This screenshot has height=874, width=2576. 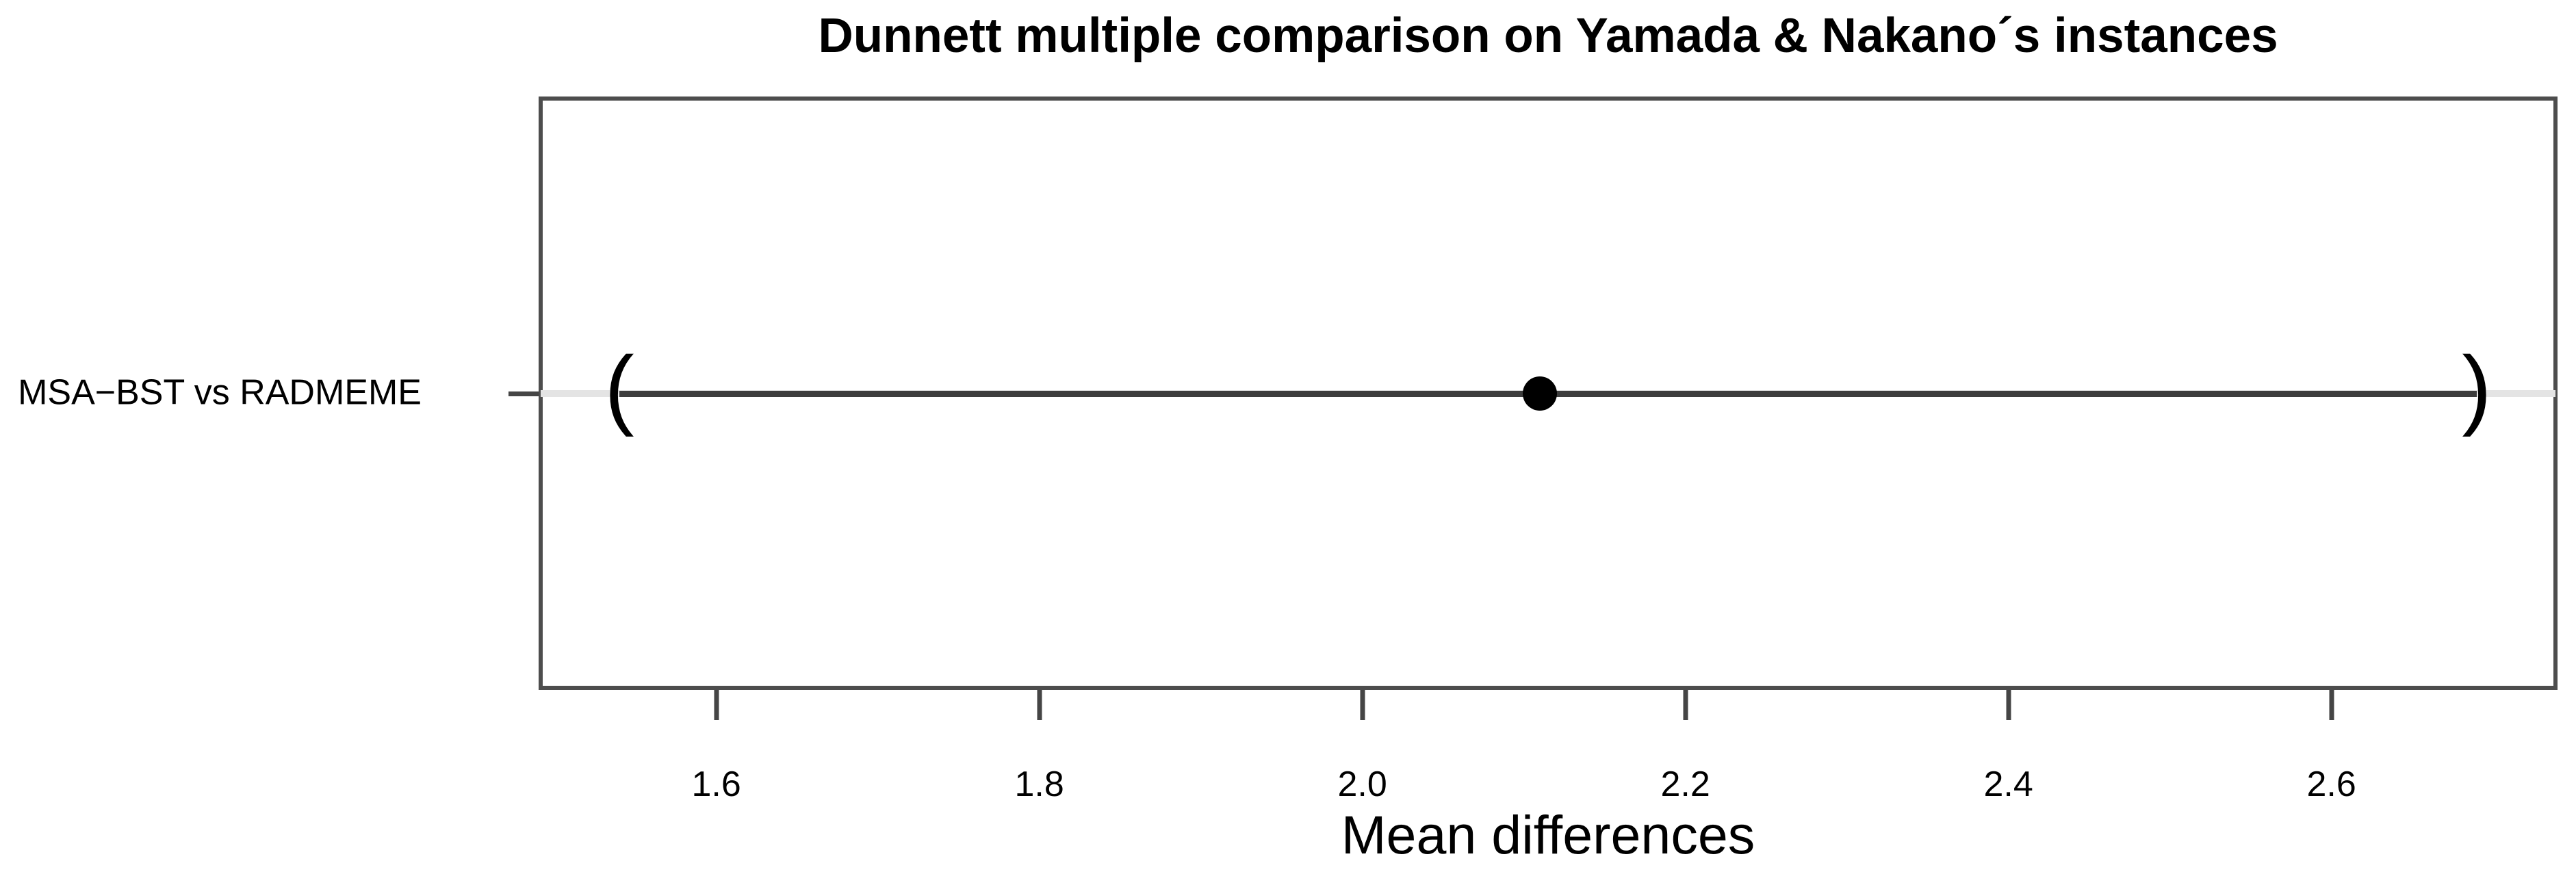 What do you see at coordinates (716, 784) in the screenshot?
I see `x-tick-label: 1.6` at bounding box center [716, 784].